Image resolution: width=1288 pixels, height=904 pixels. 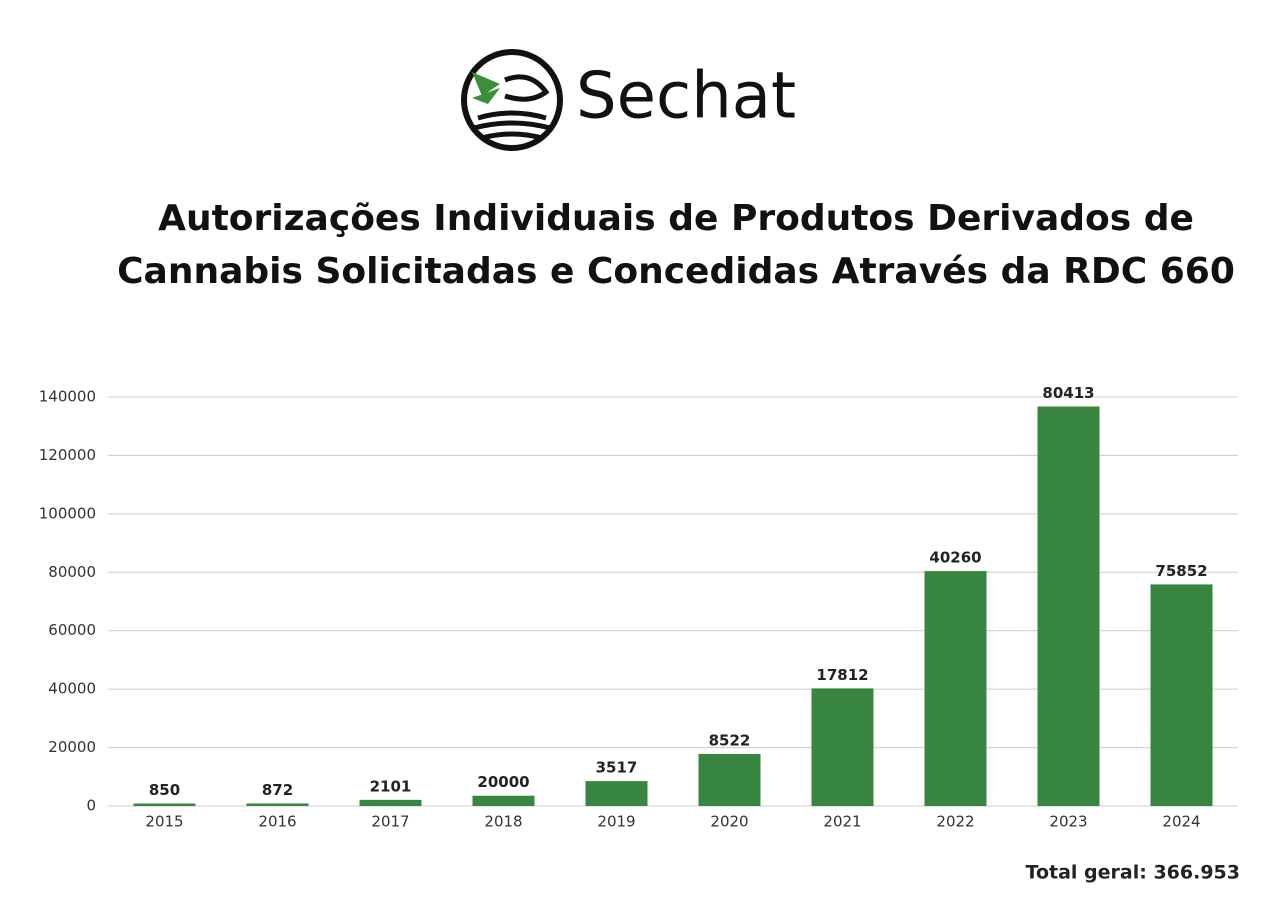 I want to click on x-tick-label: 2019, so click(x=616, y=822).